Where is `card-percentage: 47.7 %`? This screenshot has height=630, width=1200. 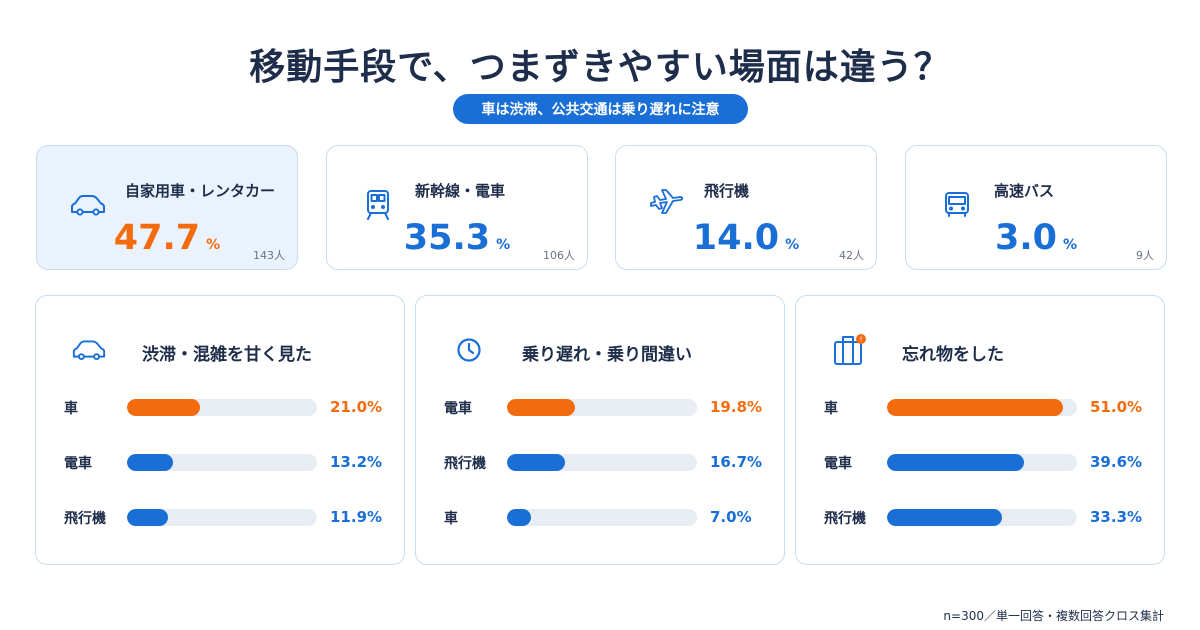 card-percentage: 47.7 % is located at coordinates (167, 238).